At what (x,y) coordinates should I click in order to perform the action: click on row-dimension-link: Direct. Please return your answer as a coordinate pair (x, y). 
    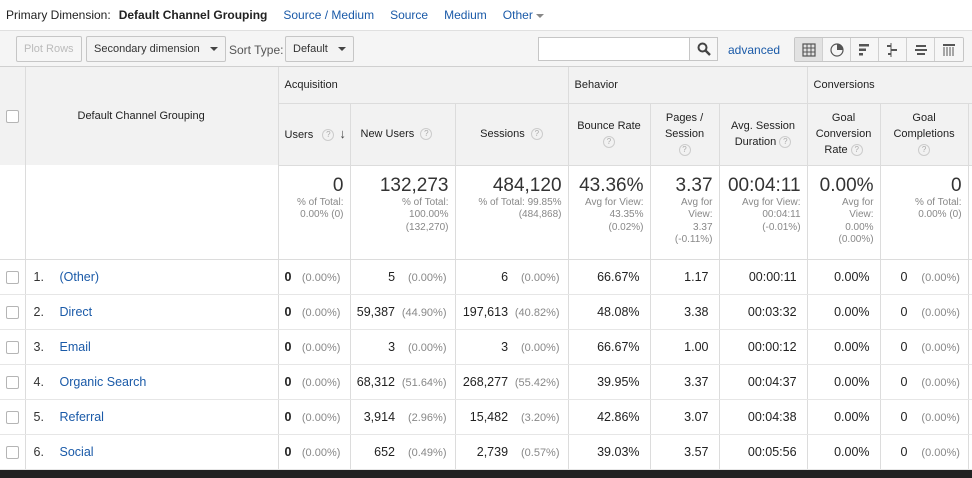
    Looking at the image, I should click on (76, 311).